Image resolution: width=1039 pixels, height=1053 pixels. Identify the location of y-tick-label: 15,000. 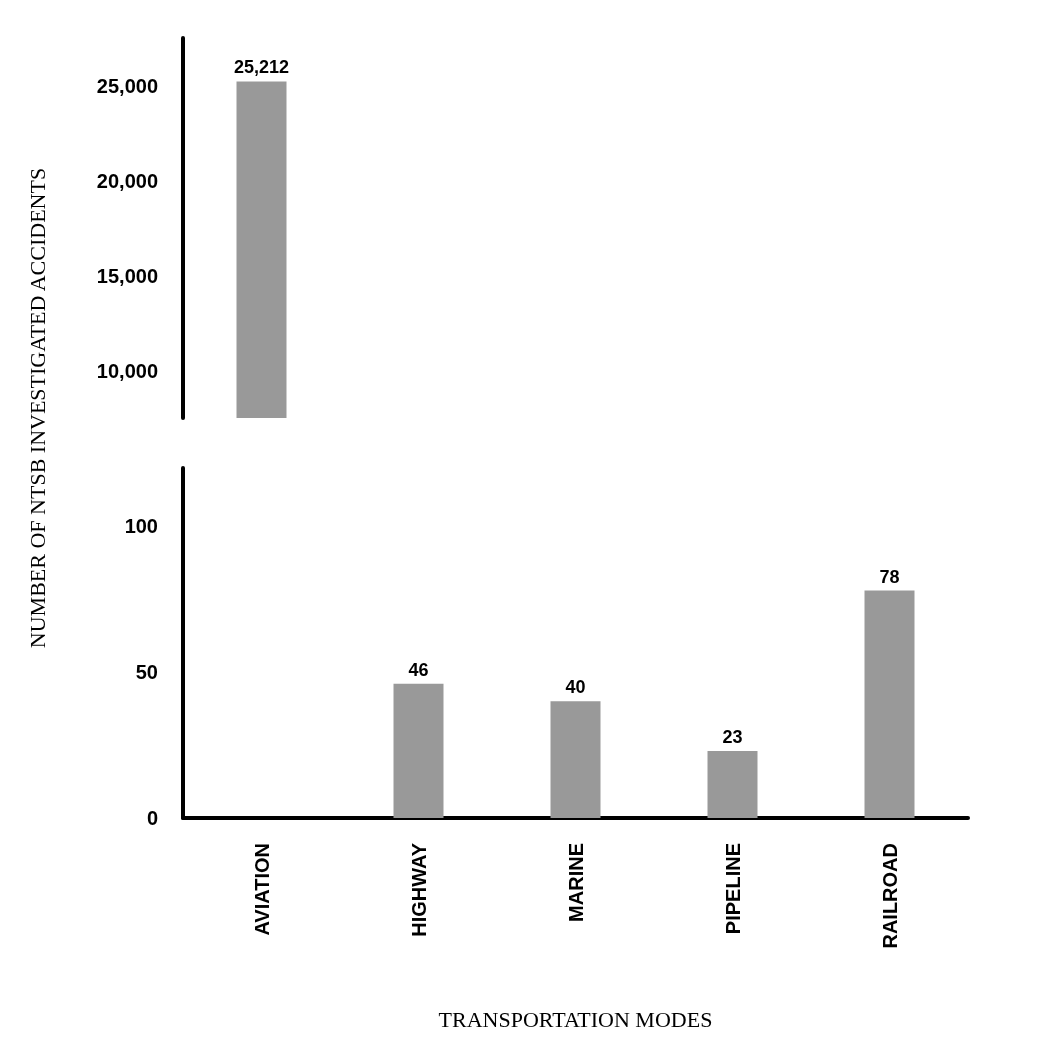
(127, 275).